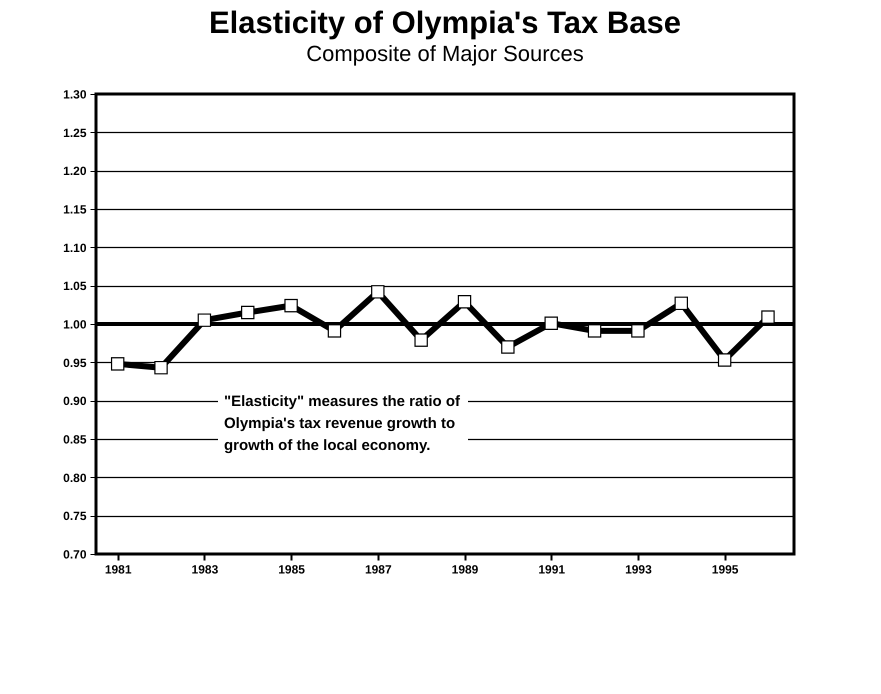 The height and width of the screenshot is (694, 881). I want to click on x-tick-label: 1983, so click(205, 569).